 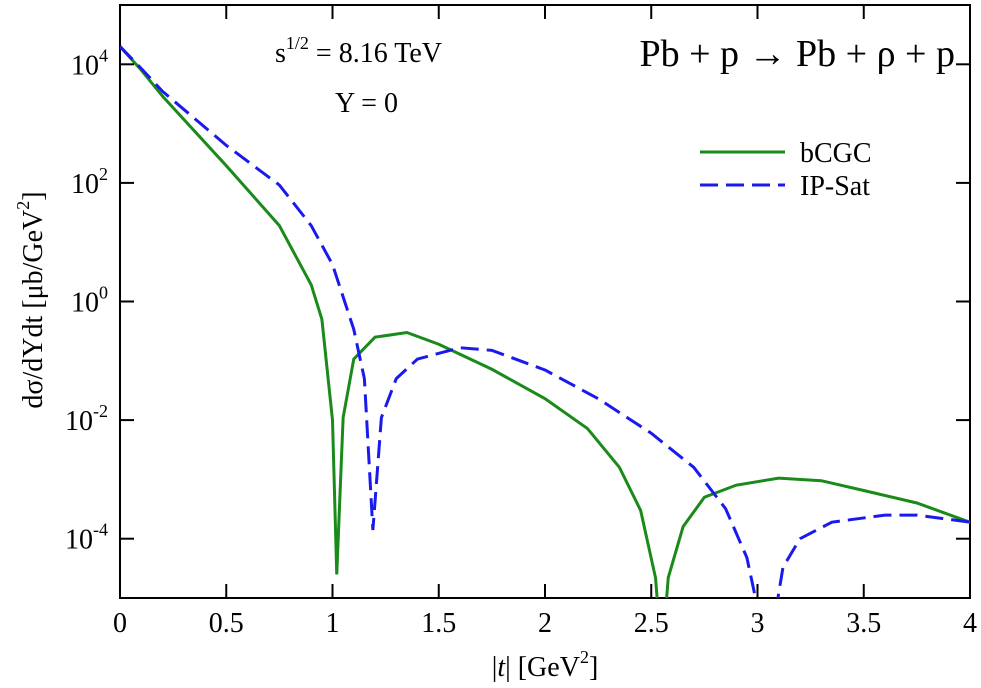 What do you see at coordinates (366, 103) in the screenshot?
I see `rapidity-label: Y = 0` at bounding box center [366, 103].